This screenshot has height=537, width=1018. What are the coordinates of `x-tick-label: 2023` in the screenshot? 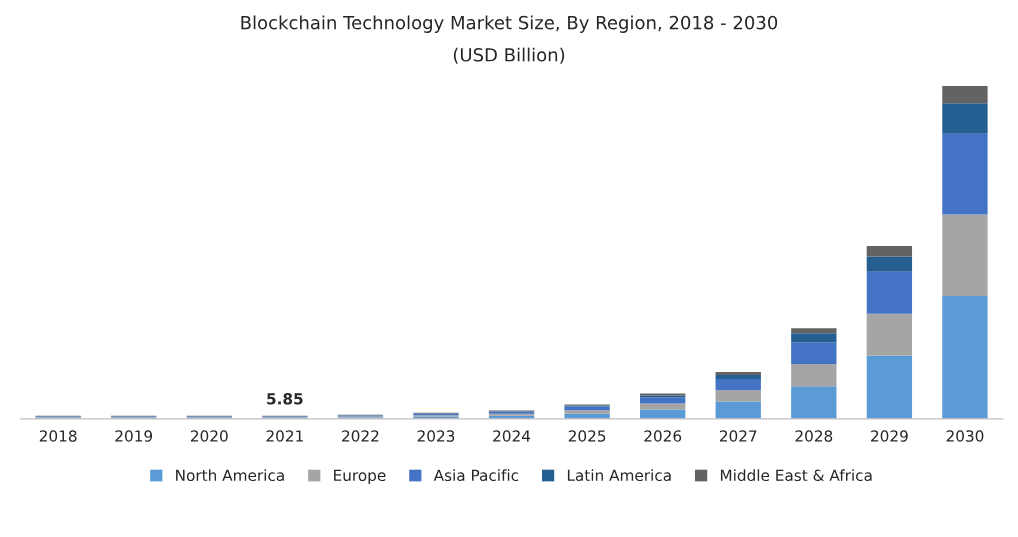 It's located at (436, 436).